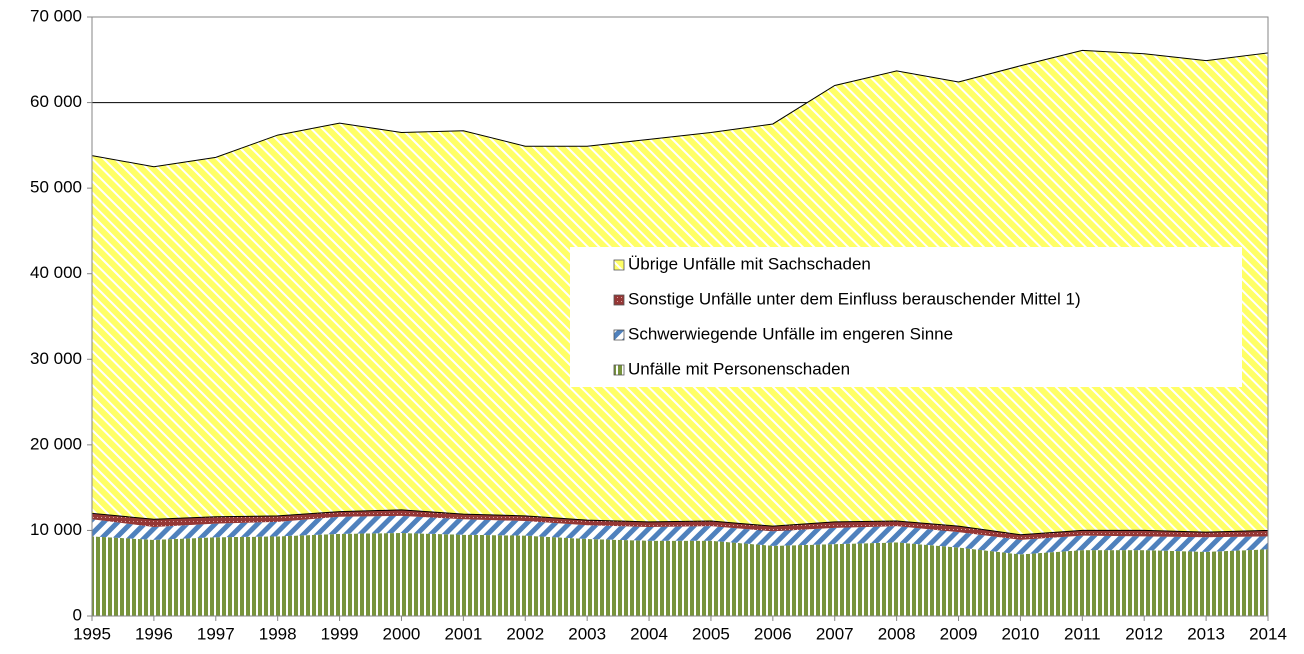 Image resolution: width=1304 pixels, height=654 pixels. What do you see at coordinates (711, 633) in the screenshot?
I see `x-tick-label: 2005` at bounding box center [711, 633].